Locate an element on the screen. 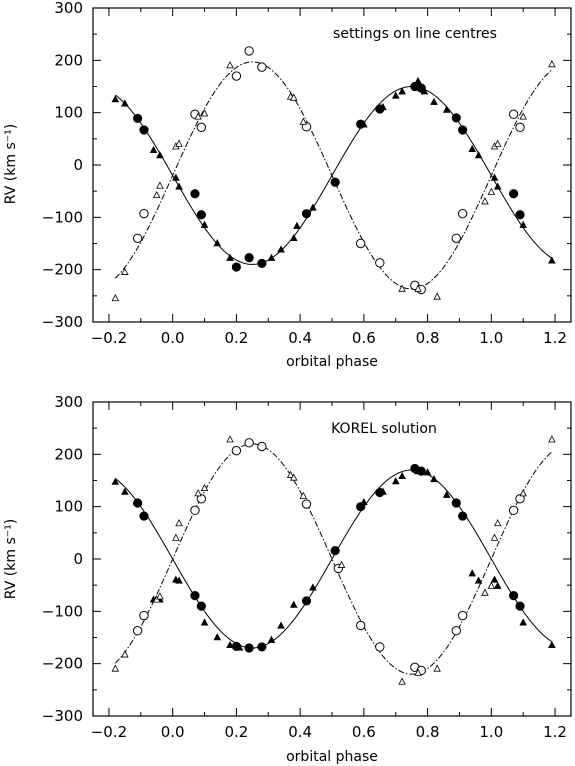  y-tick-label: 200 is located at coordinates (68, 60).